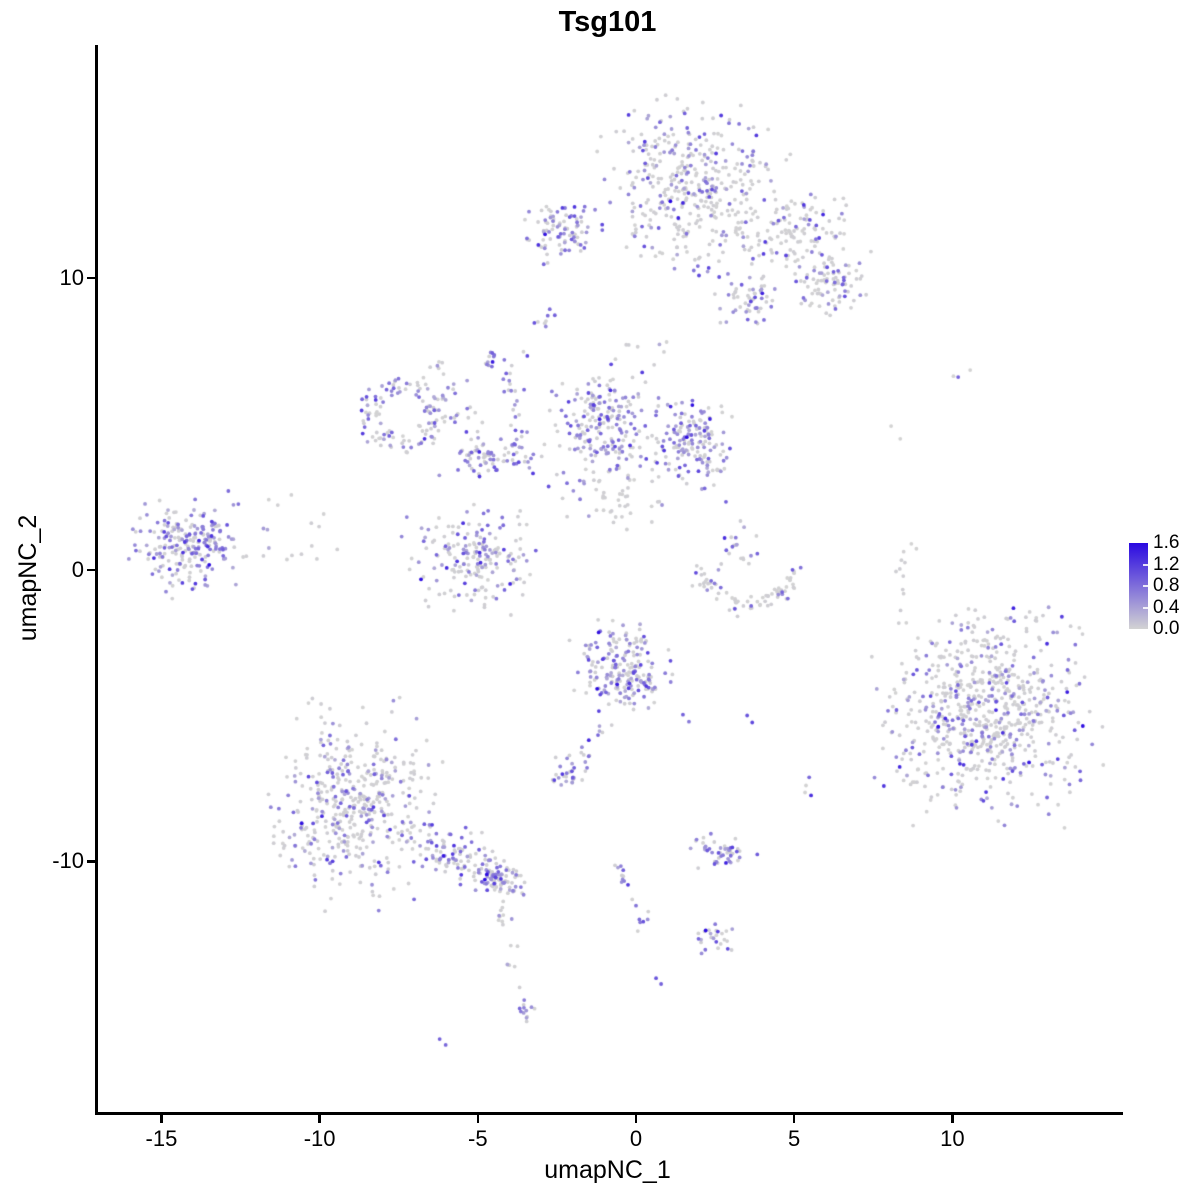 This screenshot has height=1200, width=1200. Describe the element at coordinates (636, 1138) in the screenshot. I see `x-tick-label: 0` at that location.